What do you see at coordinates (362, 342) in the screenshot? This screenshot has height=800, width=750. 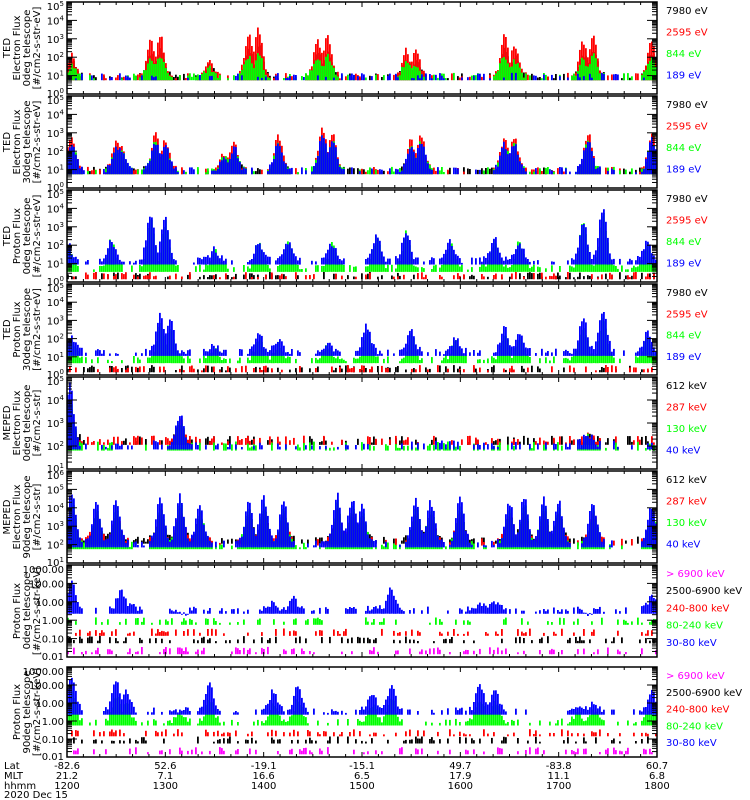 I see `panel-4-traces` at bounding box center [362, 342].